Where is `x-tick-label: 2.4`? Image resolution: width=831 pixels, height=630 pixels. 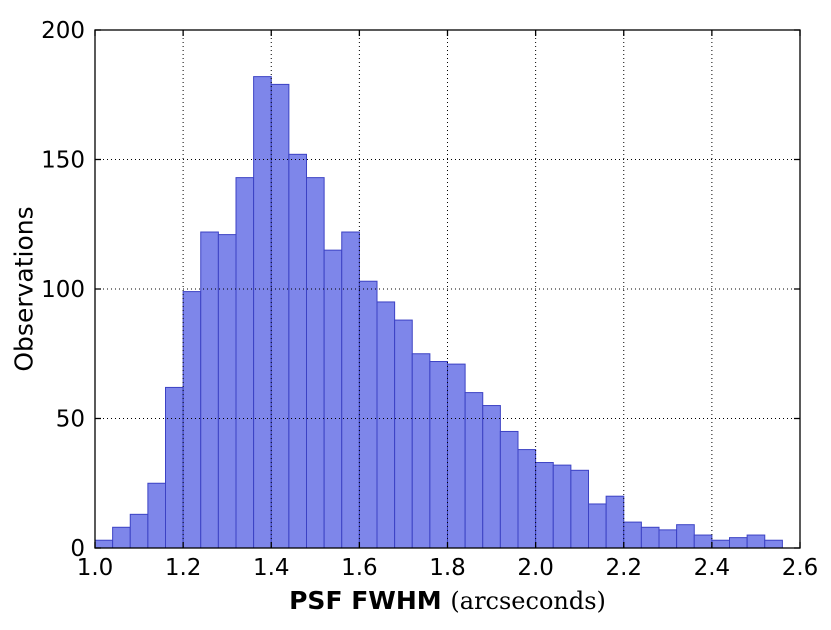 x-tick-label: 2.4 is located at coordinates (712, 568).